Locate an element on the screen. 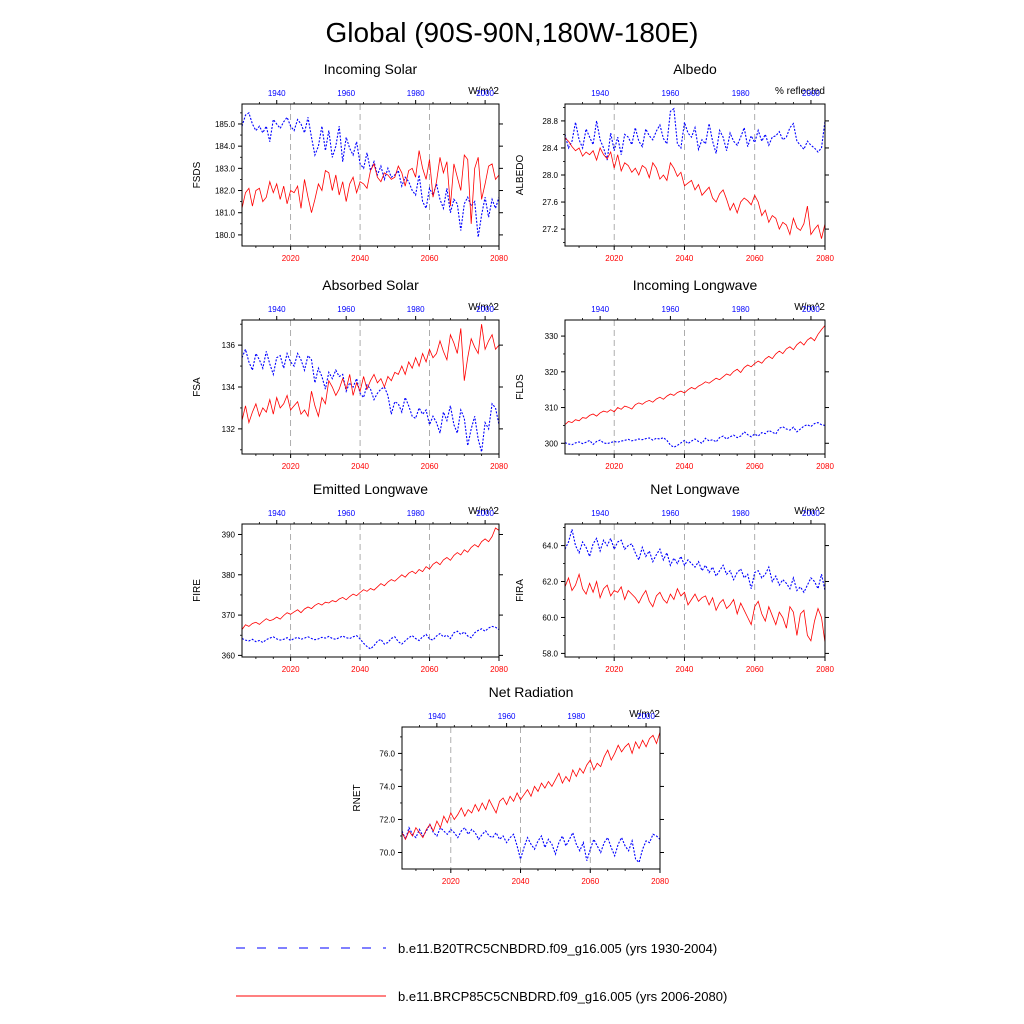 This screenshot has height=1024, width=1024. y-tick-label: 185.0 is located at coordinates (225, 124).